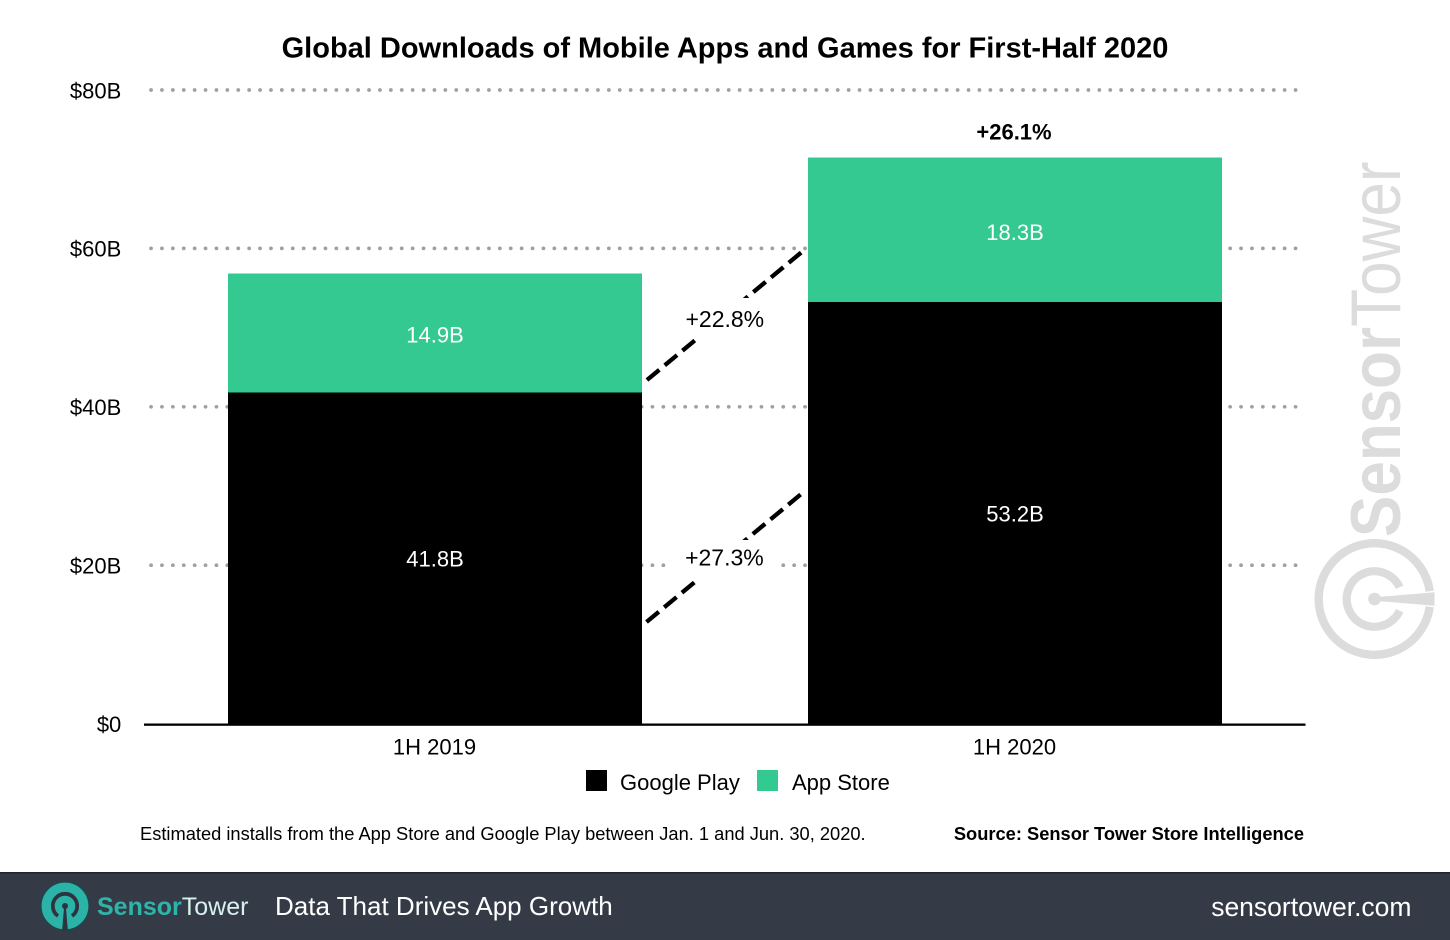  I want to click on svg-text: 18.3B, so click(1015, 232).